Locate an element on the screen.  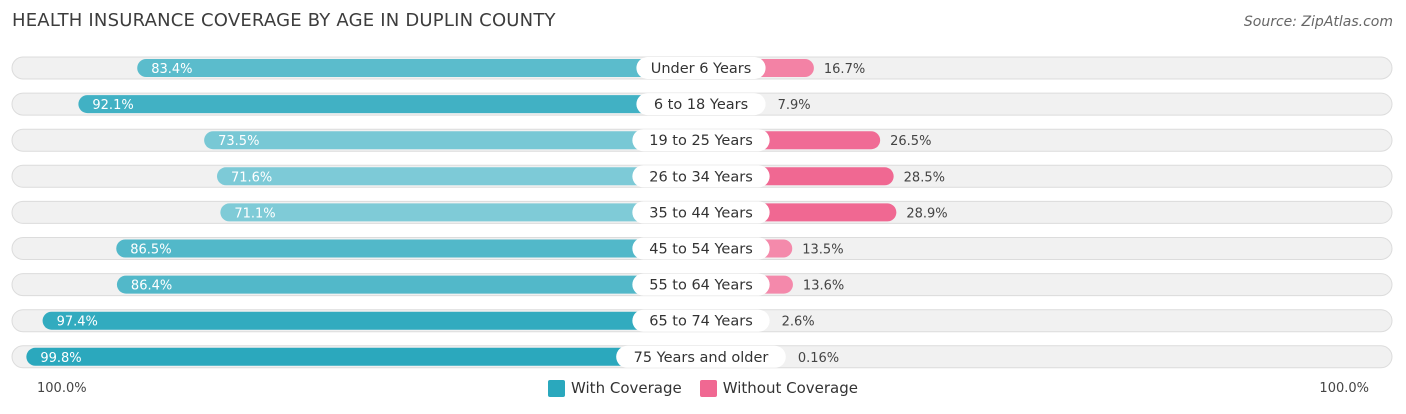
legend-label-with-coverage: With Coverage is located at coordinates (626, 388).